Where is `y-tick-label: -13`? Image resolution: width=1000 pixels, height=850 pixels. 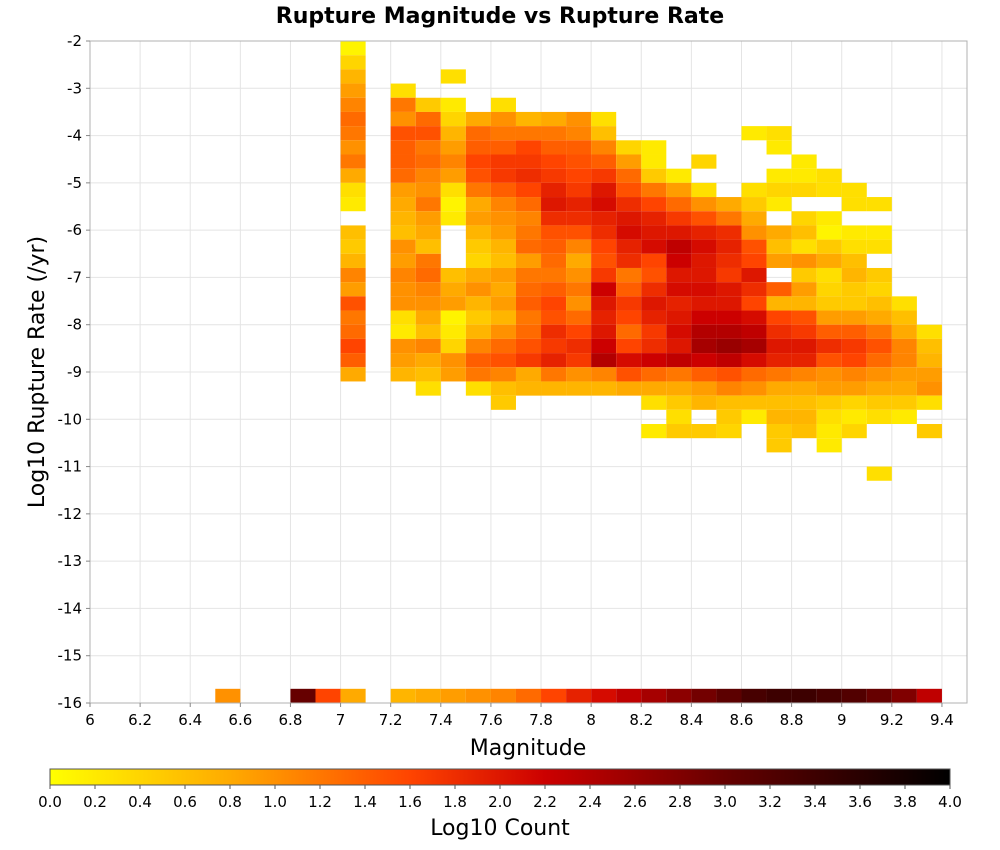
y-tick-label: -13 is located at coordinates (70, 561).